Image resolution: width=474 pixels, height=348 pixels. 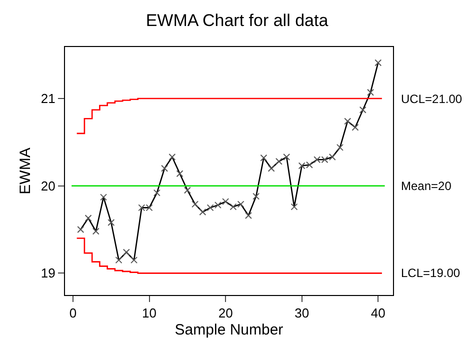 I want to click on series-label: LCL=19.00, so click(x=430, y=273).